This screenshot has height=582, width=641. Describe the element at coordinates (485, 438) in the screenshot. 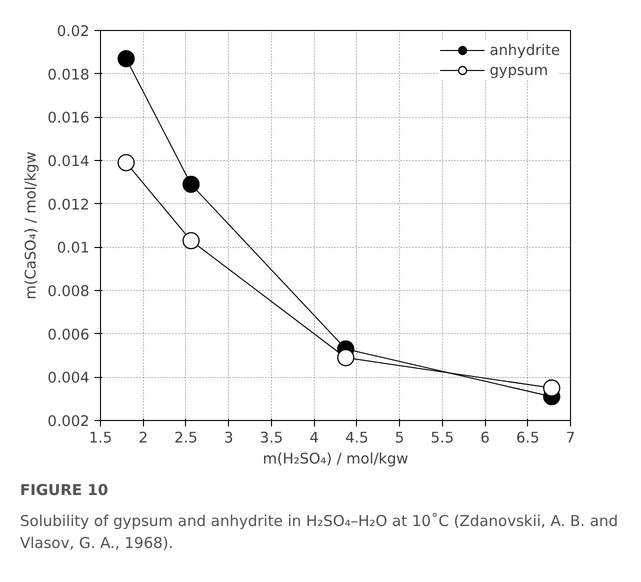

I see `x-tick-label: 6` at that location.